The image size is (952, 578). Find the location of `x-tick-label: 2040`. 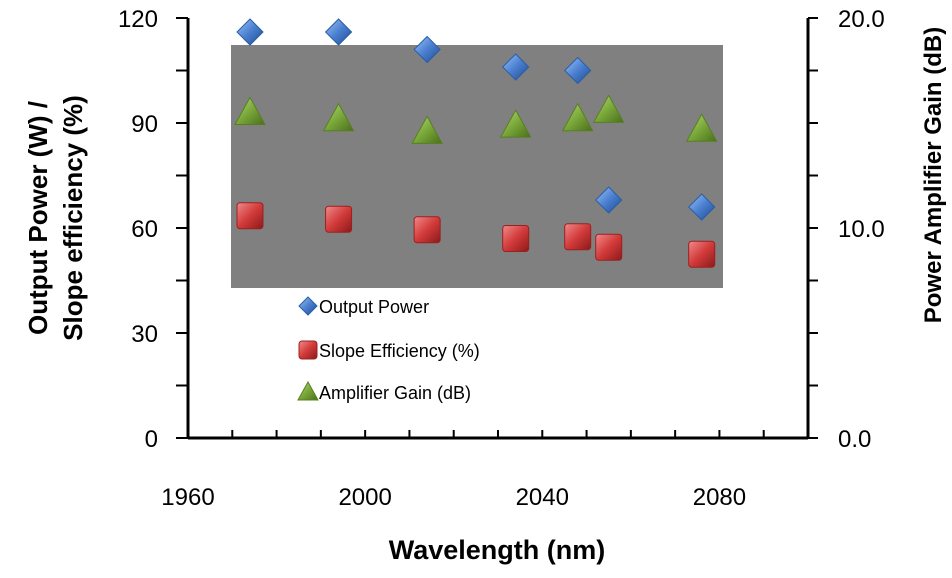

x-tick-label: 2040 is located at coordinates (542, 497).